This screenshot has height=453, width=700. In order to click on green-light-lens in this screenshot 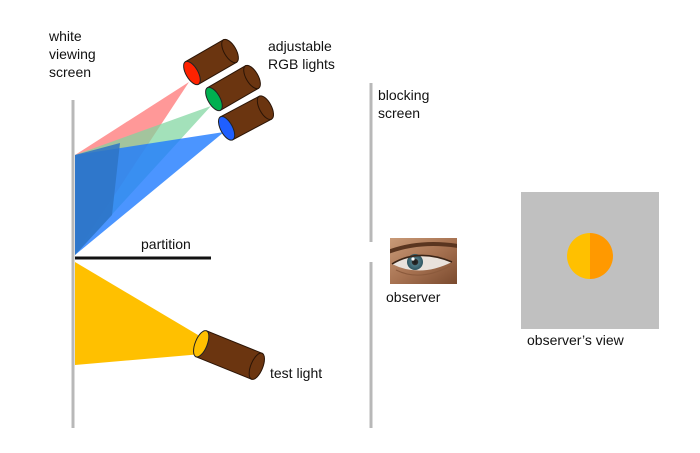, I will do `click(214, 99)`.